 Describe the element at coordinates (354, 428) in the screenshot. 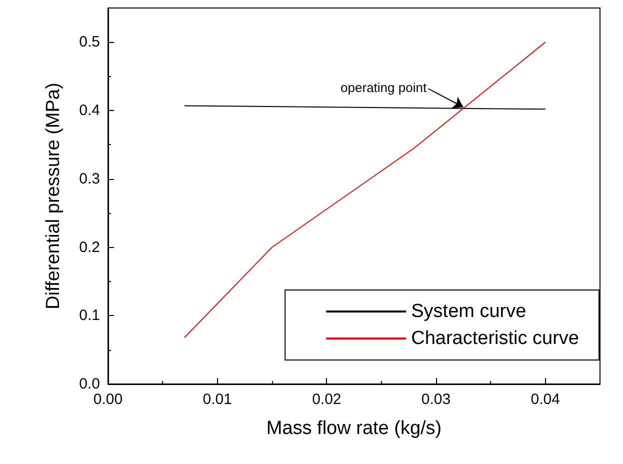

I see `x-axis-title: Mass flow rate (kg/s)` at that location.